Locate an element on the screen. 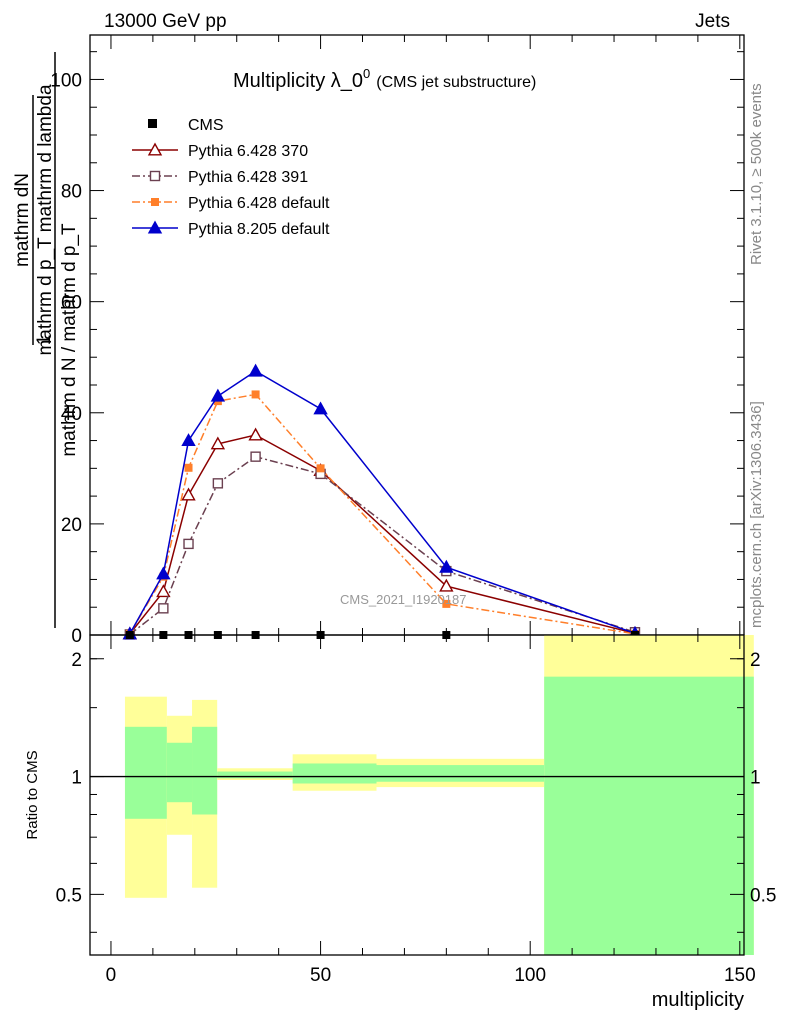  x-tick-label: 50 is located at coordinates (320, 975).